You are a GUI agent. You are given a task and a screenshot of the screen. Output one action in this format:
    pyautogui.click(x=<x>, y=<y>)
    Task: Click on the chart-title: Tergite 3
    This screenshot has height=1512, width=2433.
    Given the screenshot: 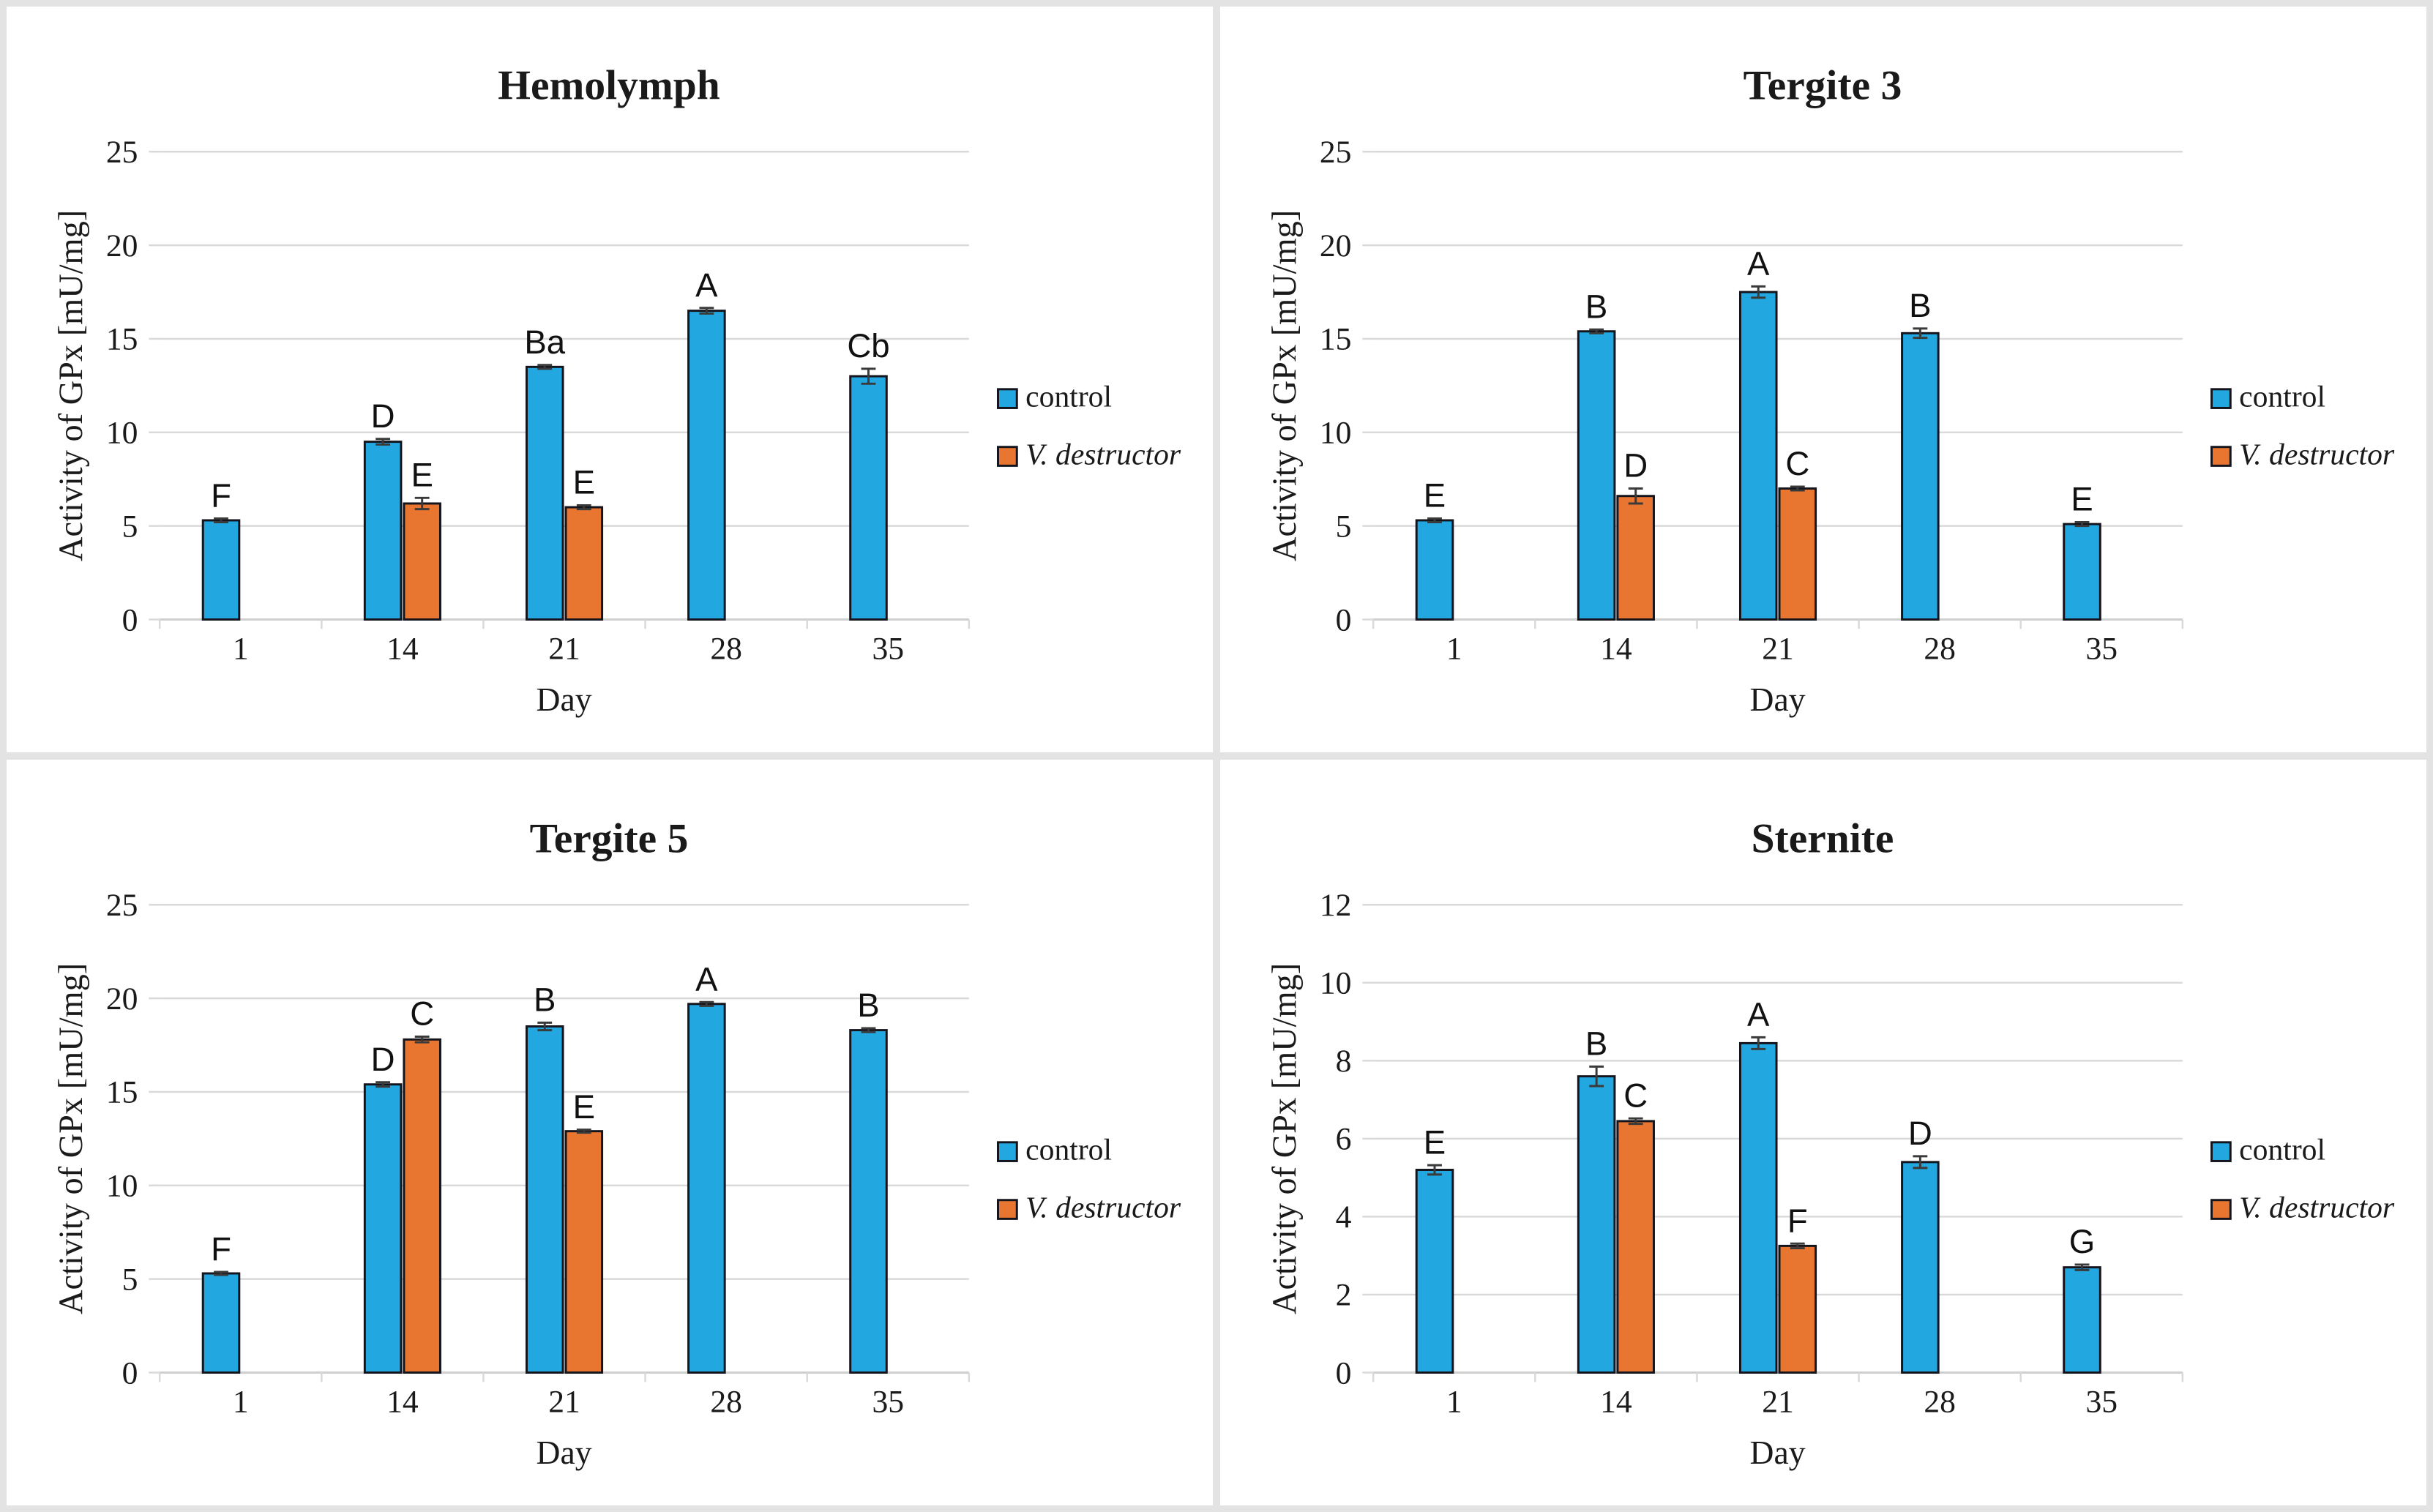 What is the action you would take?
    pyautogui.click(x=1823, y=85)
    